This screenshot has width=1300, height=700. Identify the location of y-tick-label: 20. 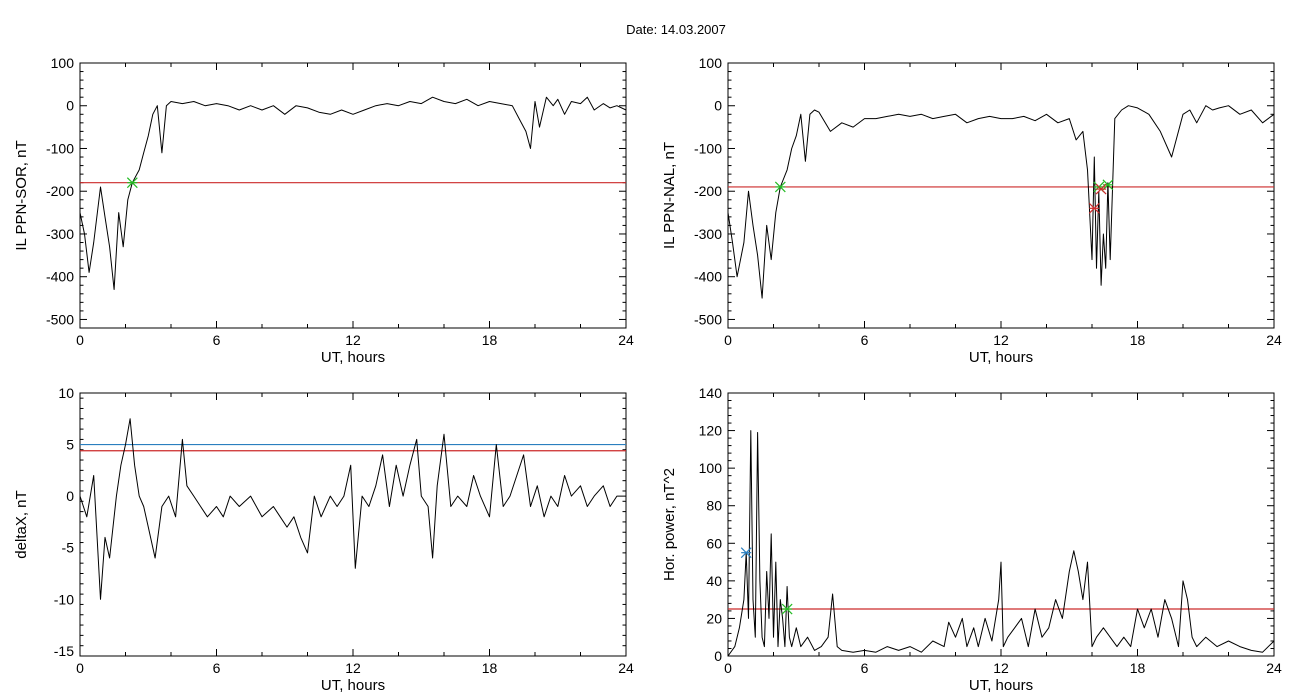
(714, 618).